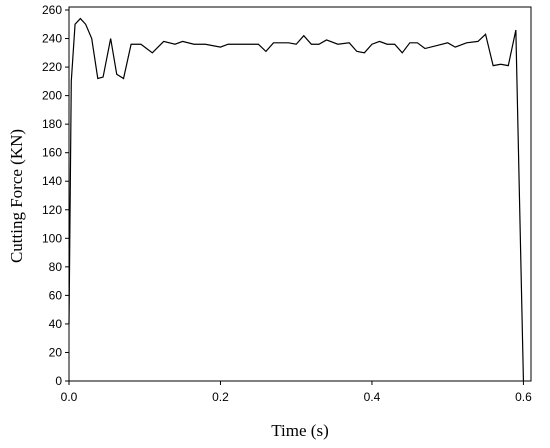  What do you see at coordinates (52, 238) in the screenshot?
I see `y-tick-label: 100` at bounding box center [52, 238].